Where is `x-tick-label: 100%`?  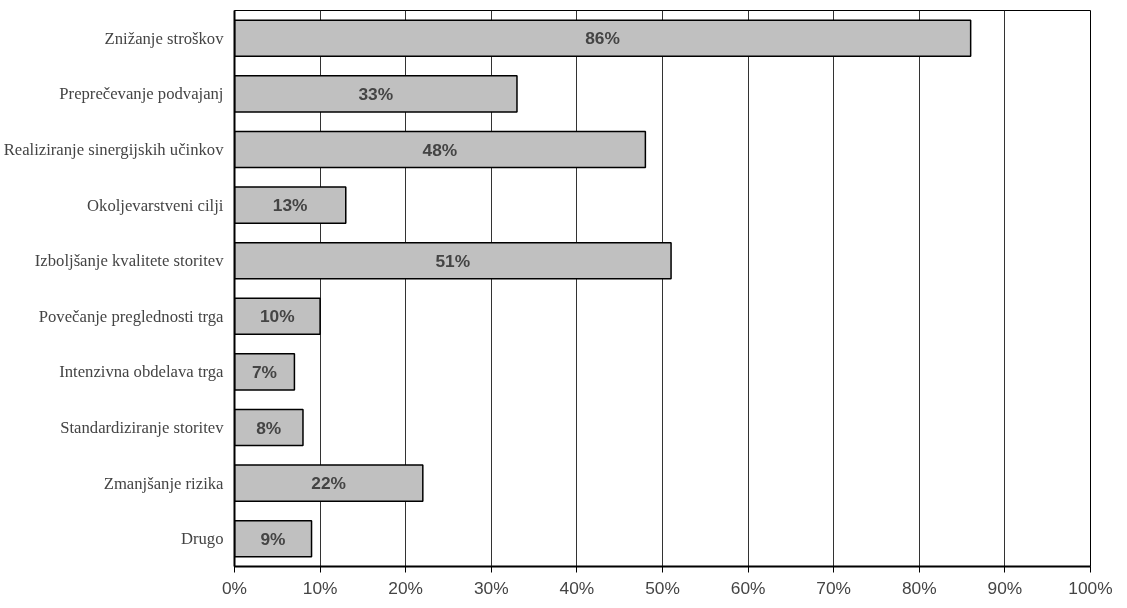 x-tick-label: 100% is located at coordinates (1090, 587).